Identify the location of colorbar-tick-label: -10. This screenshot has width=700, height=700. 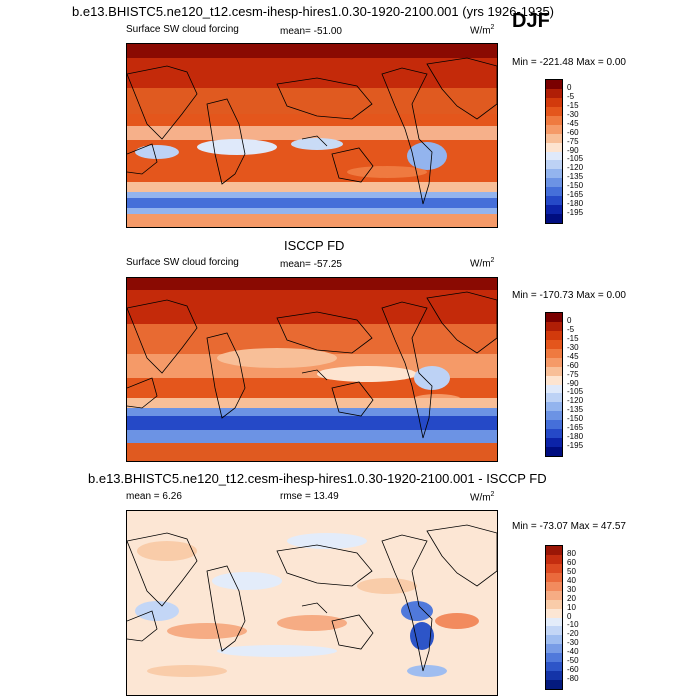
(573, 625).